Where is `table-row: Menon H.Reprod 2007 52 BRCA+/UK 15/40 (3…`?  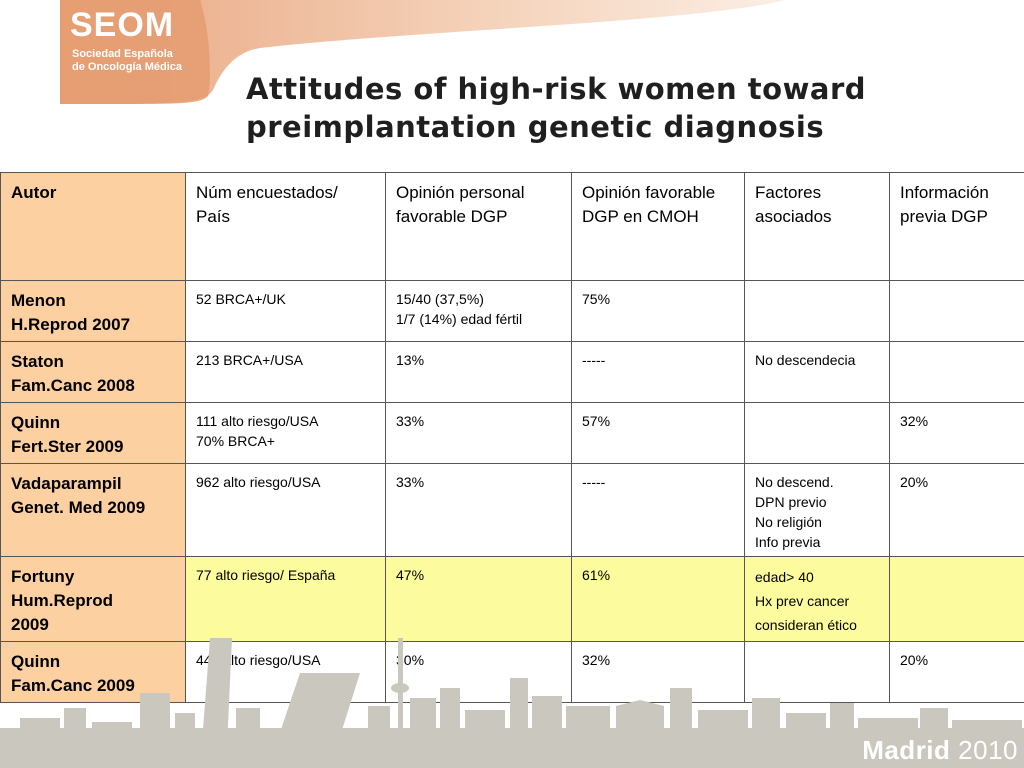 table-row: Menon H.Reprod 2007 52 BRCA+/UK 15/40 (3… is located at coordinates (512, 311).